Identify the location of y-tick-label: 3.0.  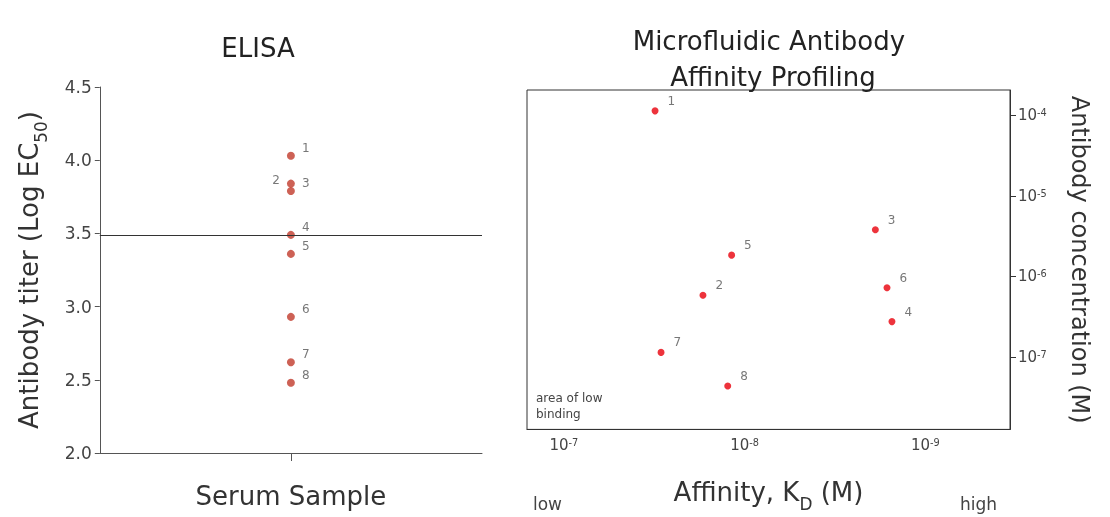
(78, 306).